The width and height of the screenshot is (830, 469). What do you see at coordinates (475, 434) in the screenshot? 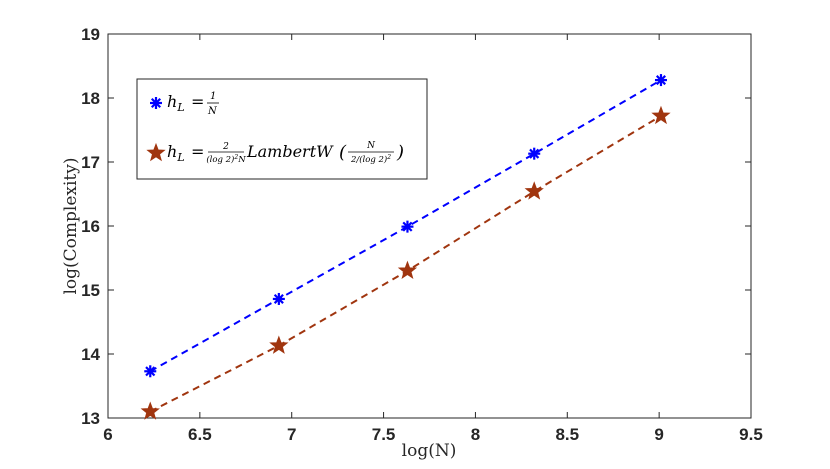
I see `x-tick-label: 8` at bounding box center [475, 434].